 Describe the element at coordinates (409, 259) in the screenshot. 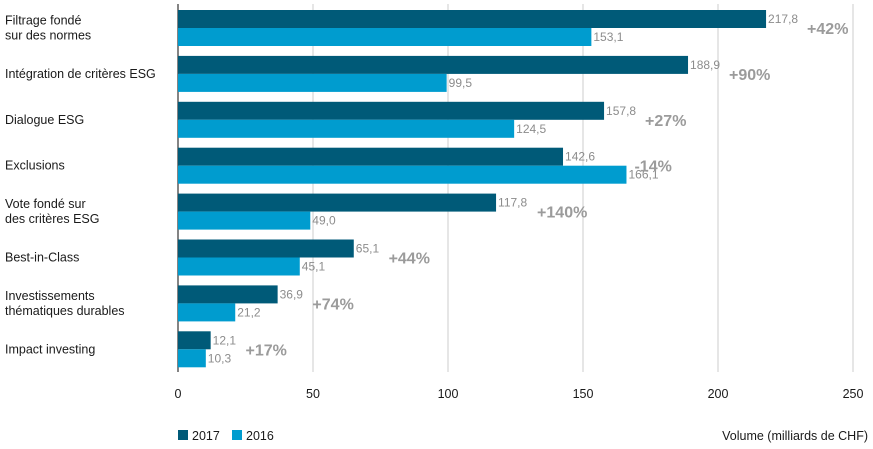

I see `change-annotation: +44%` at that location.